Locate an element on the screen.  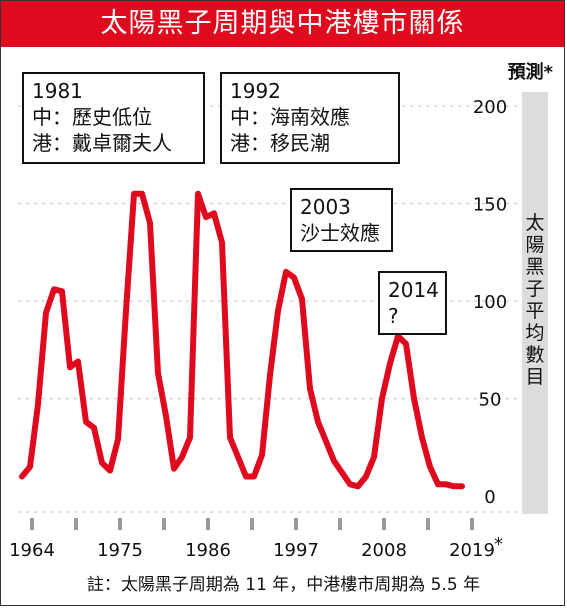
y-axis-label-char: 目 is located at coordinates (535, 377).